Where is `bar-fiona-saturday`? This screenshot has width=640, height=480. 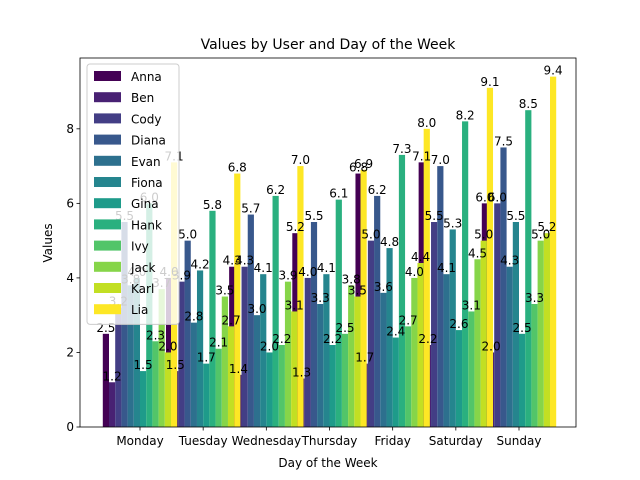 bar-fiona-saturday is located at coordinates (452, 328).